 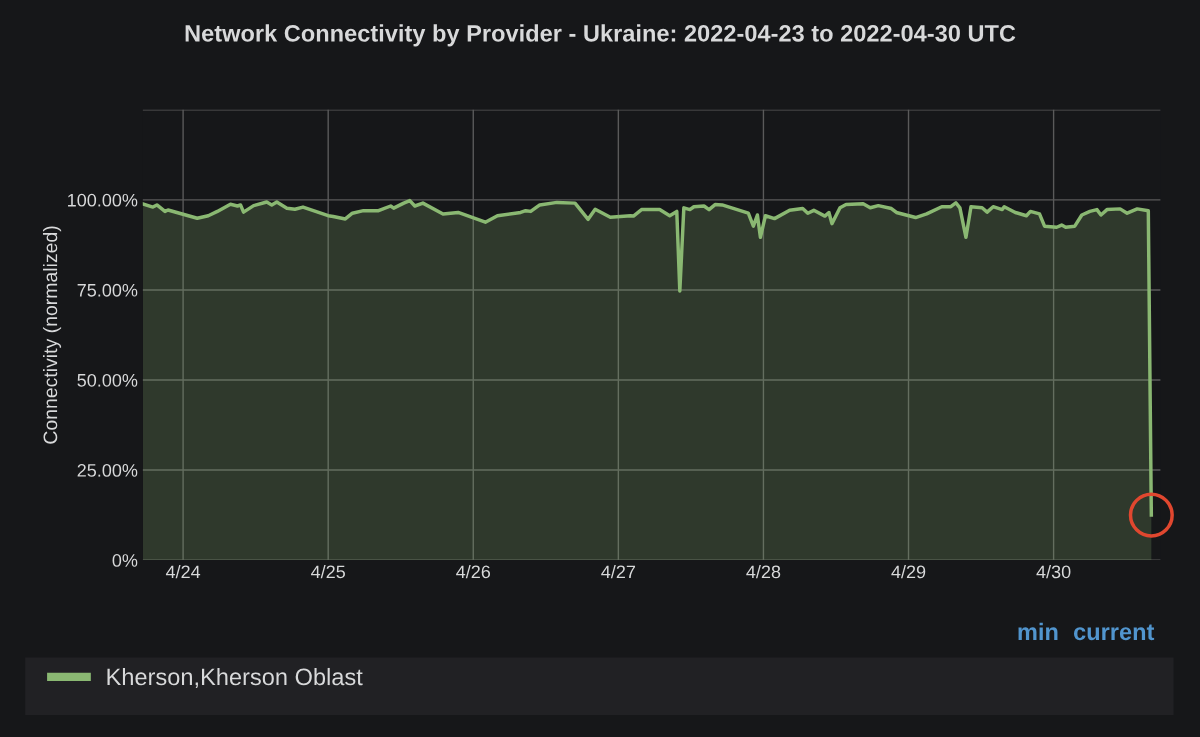 I want to click on x-tick-label: 4/26, so click(x=473, y=571).